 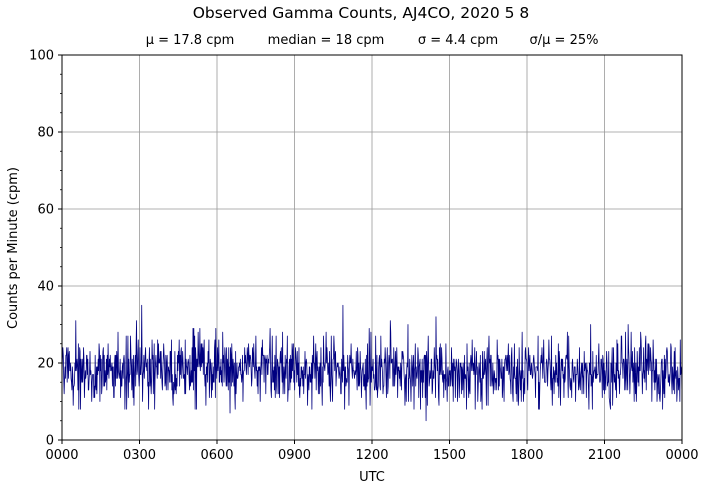 I want to click on subtitle-mean: μ = 17.8 cpm, so click(x=190, y=40).